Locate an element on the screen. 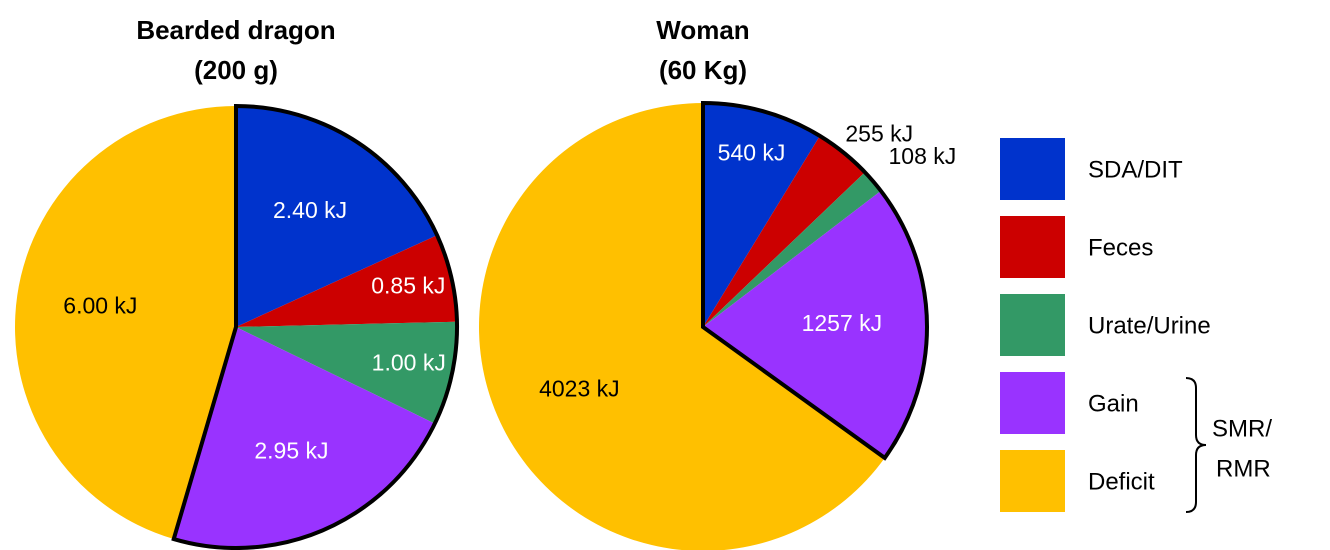 The height and width of the screenshot is (550, 1330). value-label: 540 kJ is located at coordinates (752, 153).